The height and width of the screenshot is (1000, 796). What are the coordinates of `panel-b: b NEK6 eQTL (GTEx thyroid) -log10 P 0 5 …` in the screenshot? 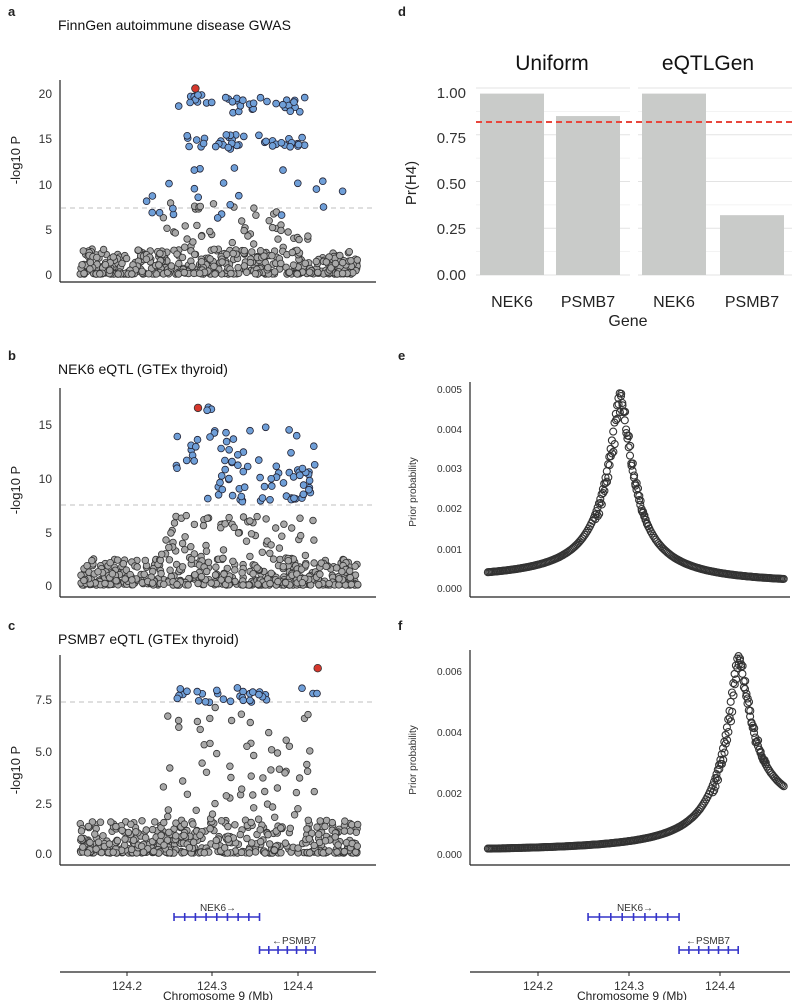 It's located at (192, 473).